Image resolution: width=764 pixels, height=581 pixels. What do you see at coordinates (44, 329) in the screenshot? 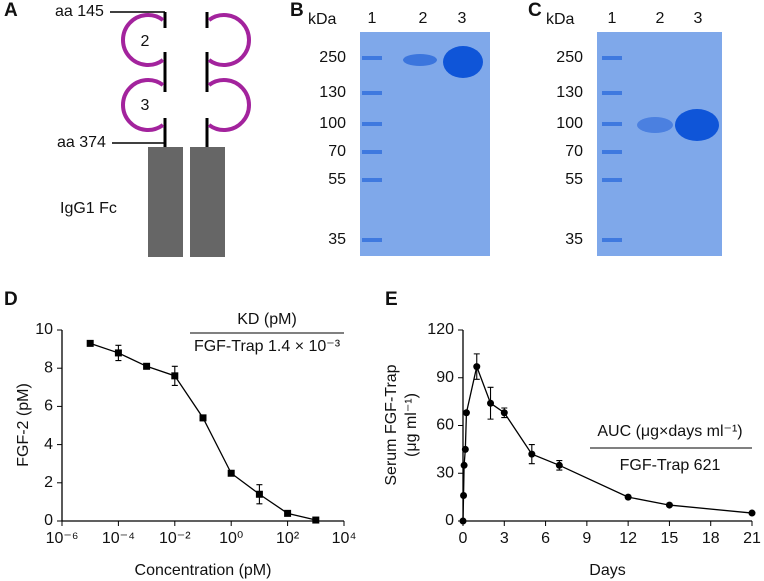
I see `y-tick-label: 10` at bounding box center [44, 329].